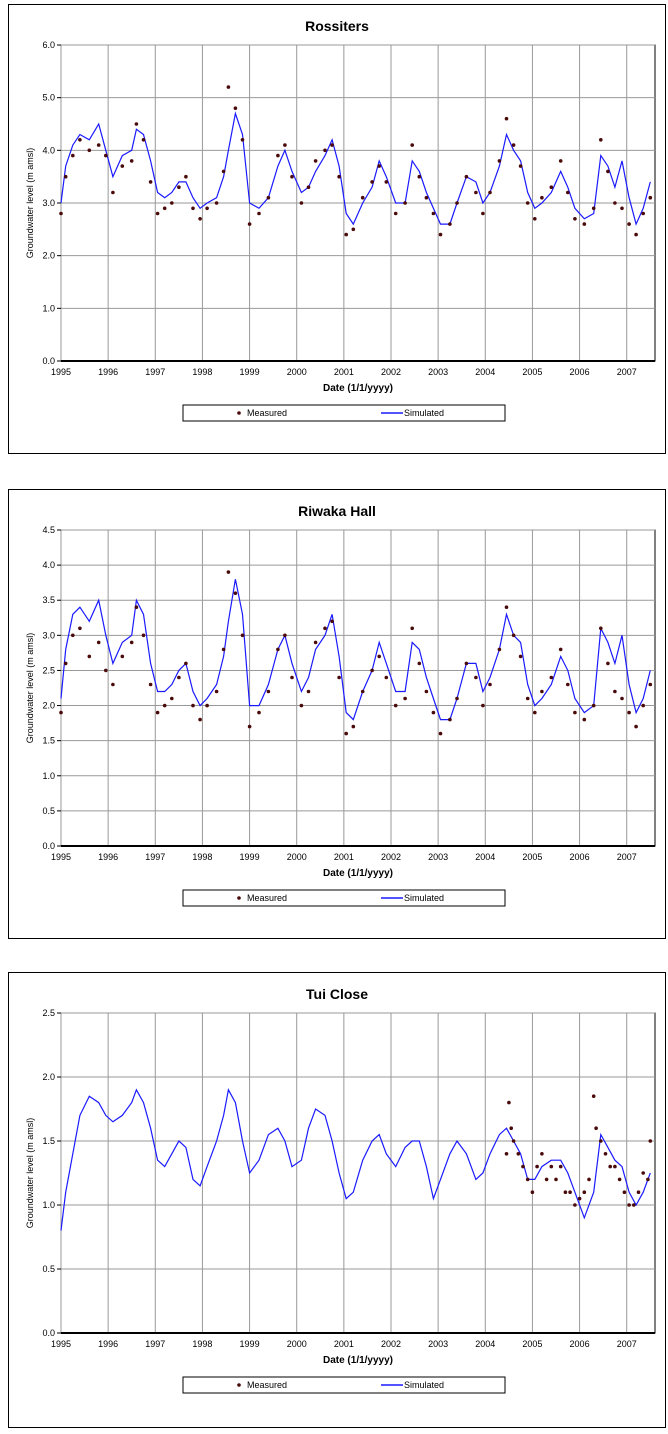 The image size is (668, 1434). I want to click on chart-title: Tui Close, so click(337, 994).